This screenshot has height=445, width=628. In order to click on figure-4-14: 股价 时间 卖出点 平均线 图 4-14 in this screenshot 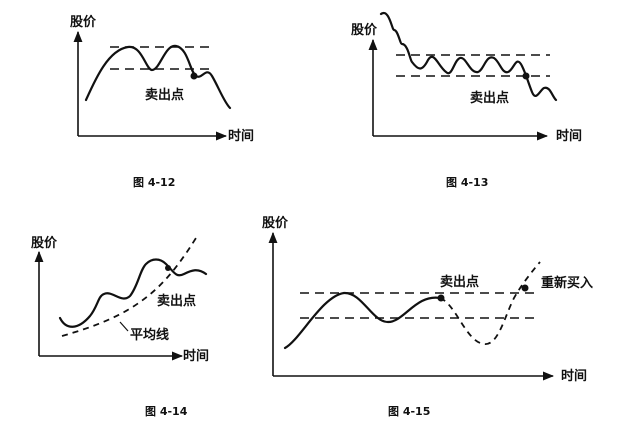, I will do `click(120, 327)`.